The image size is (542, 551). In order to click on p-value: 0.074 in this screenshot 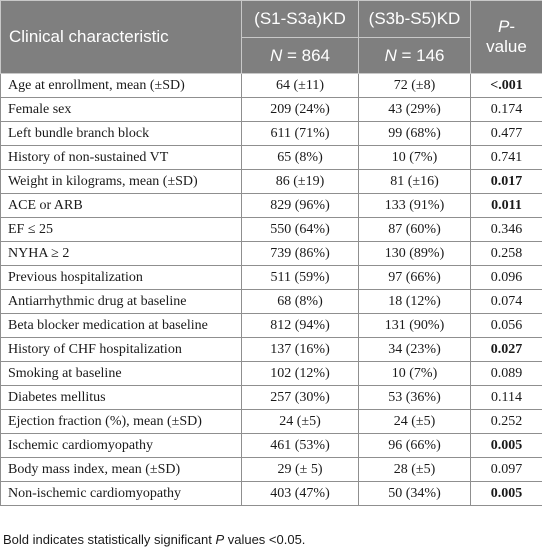, I will do `click(506, 301)`.